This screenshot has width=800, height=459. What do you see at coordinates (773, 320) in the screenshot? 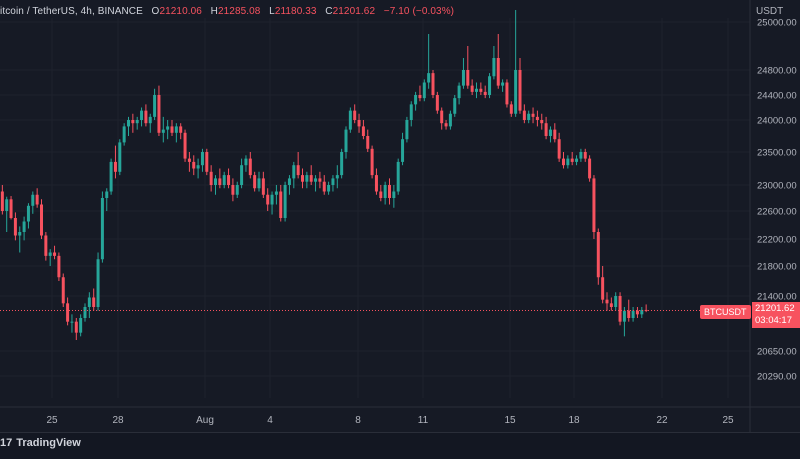
I see `bar-countdown: 03:04:17` at bounding box center [773, 320].